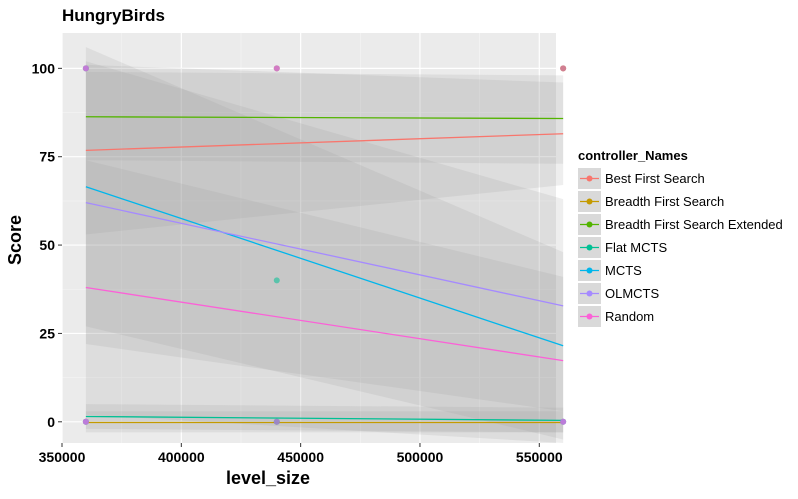  Describe the element at coordinates (47, 245) in the screenshot. I see `y-tick-label: 50` at that location.